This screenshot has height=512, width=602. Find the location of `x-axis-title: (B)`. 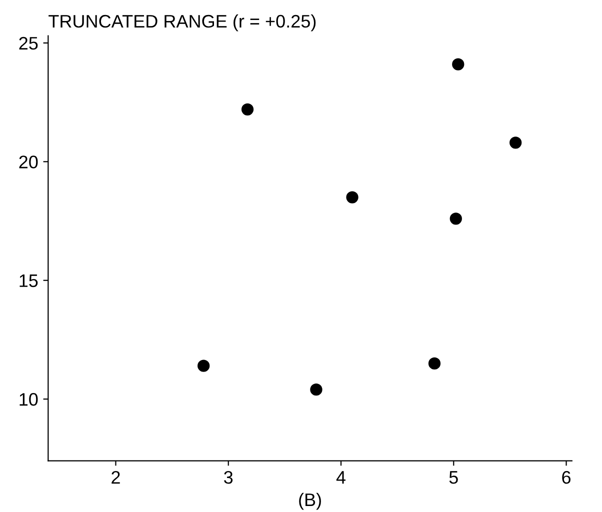

x-axis-title: (B) is located at coordinates (310, 501).